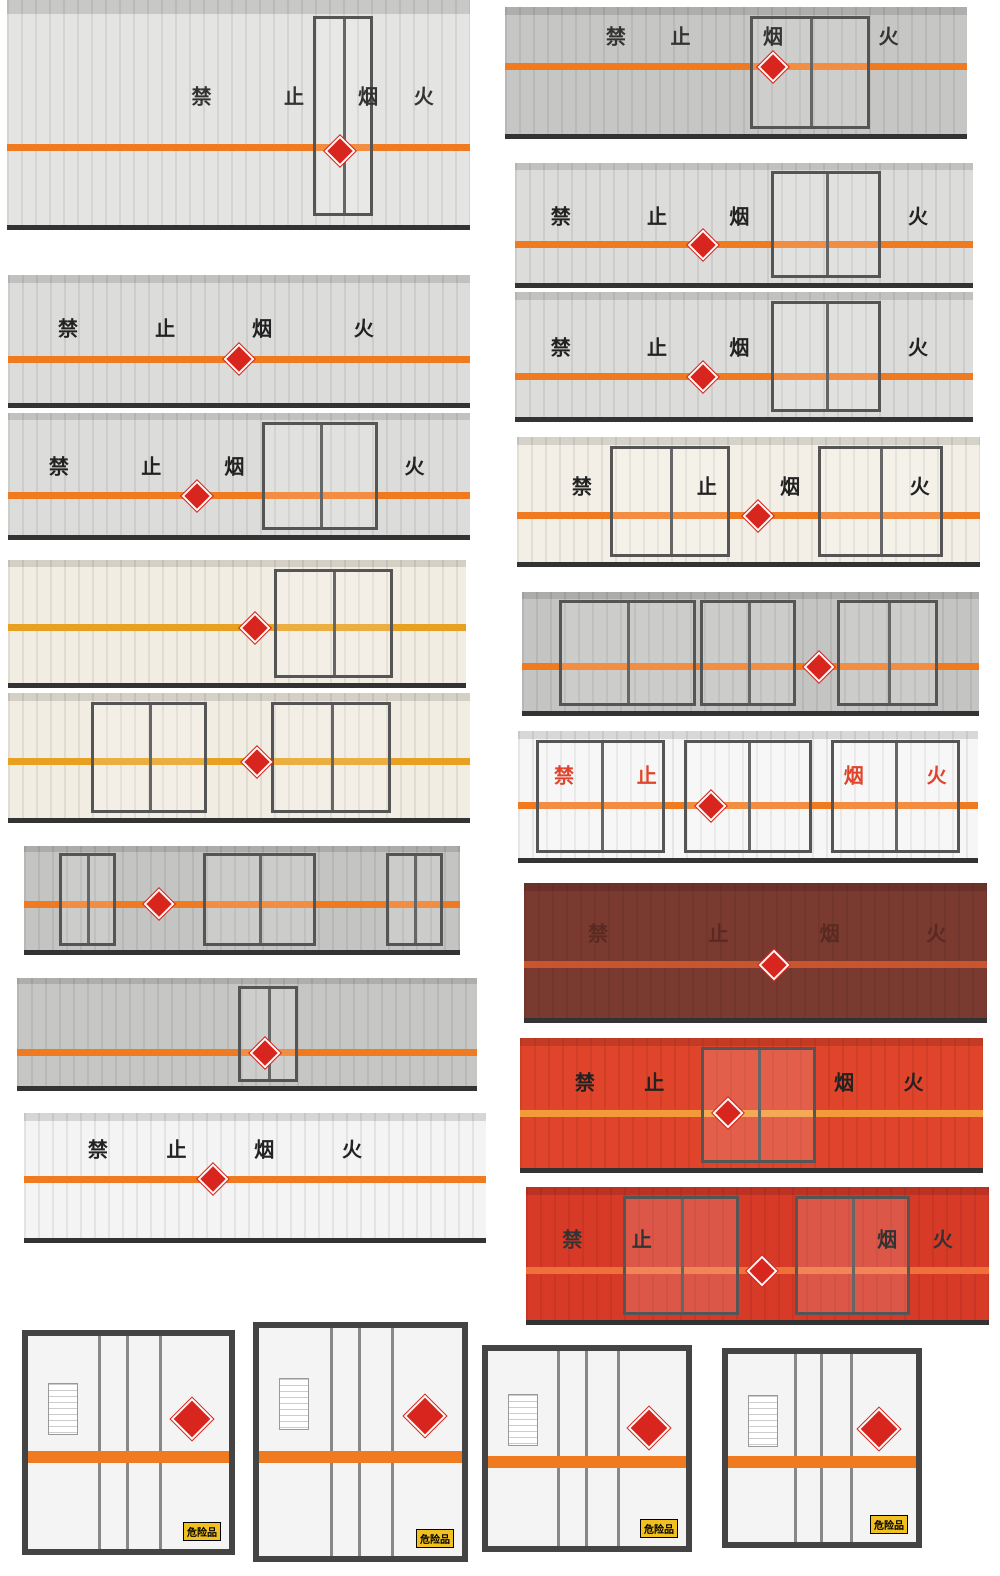 The image size is (1000, 1576). I want to click on hazard-plate: 危险品, so click(435, 1538).